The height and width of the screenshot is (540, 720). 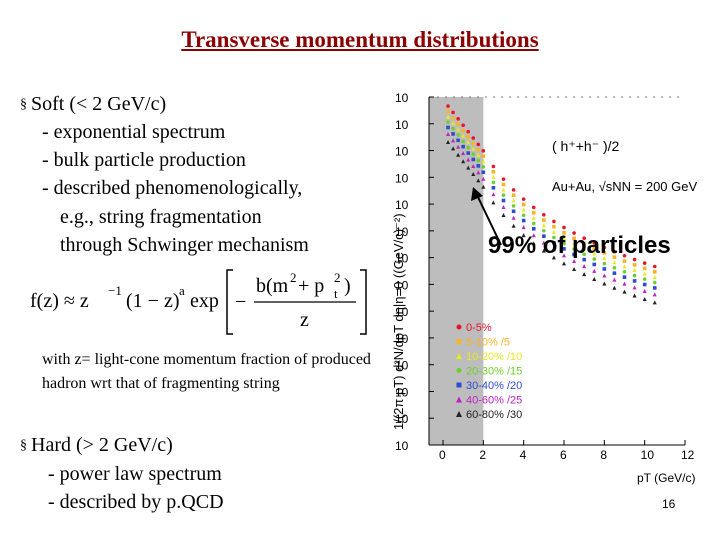 I want to click on soft-bullet: § Soft (< 2 GeV/c), so click(x=93, y=104).